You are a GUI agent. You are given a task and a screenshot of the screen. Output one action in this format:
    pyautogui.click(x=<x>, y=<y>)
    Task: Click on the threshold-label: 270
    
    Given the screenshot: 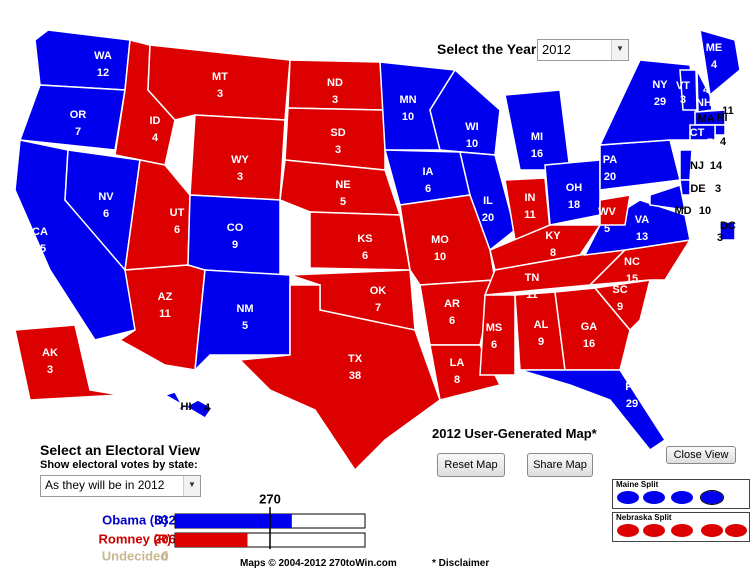 What is the action you would take?
    pyautogui.click(x=270, y=498)
    